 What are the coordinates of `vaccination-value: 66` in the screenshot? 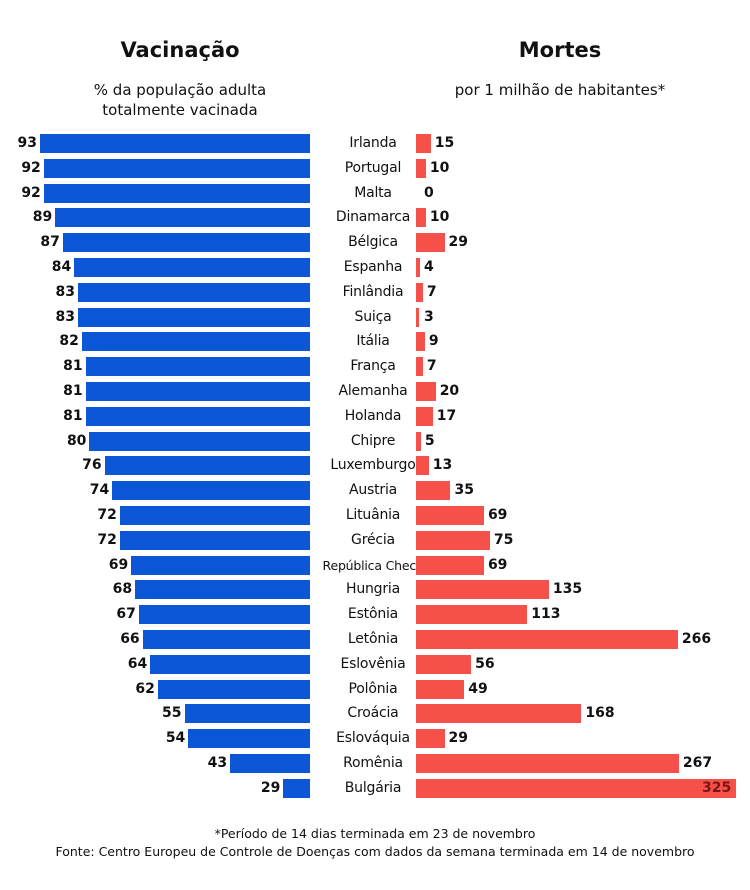 It's located at (130, 639).